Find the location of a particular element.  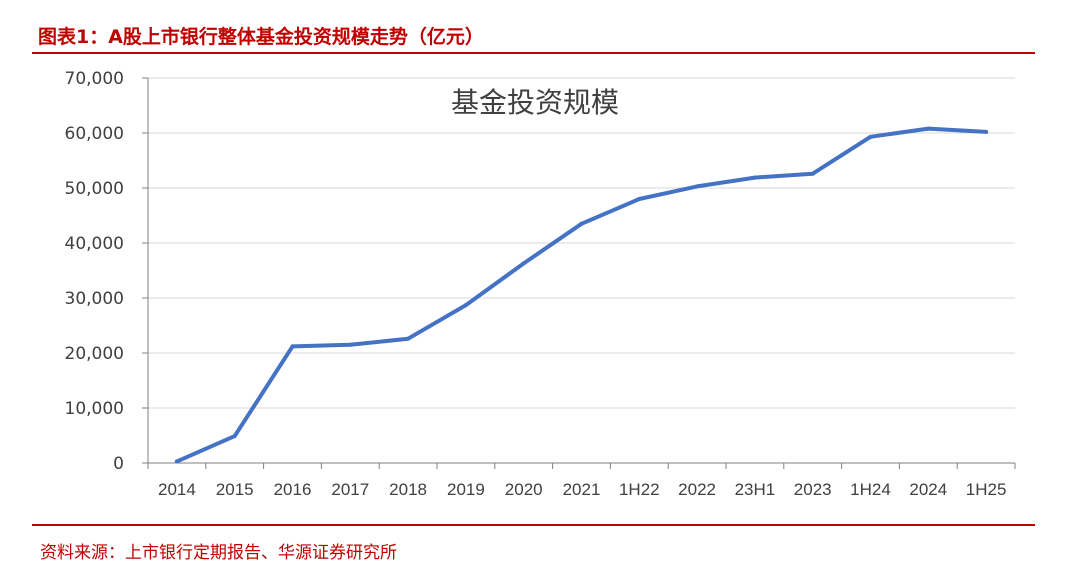

source-note: 资料来源：上市银行定期报告、华源证券研究所 is located at coordinates (218, 553).